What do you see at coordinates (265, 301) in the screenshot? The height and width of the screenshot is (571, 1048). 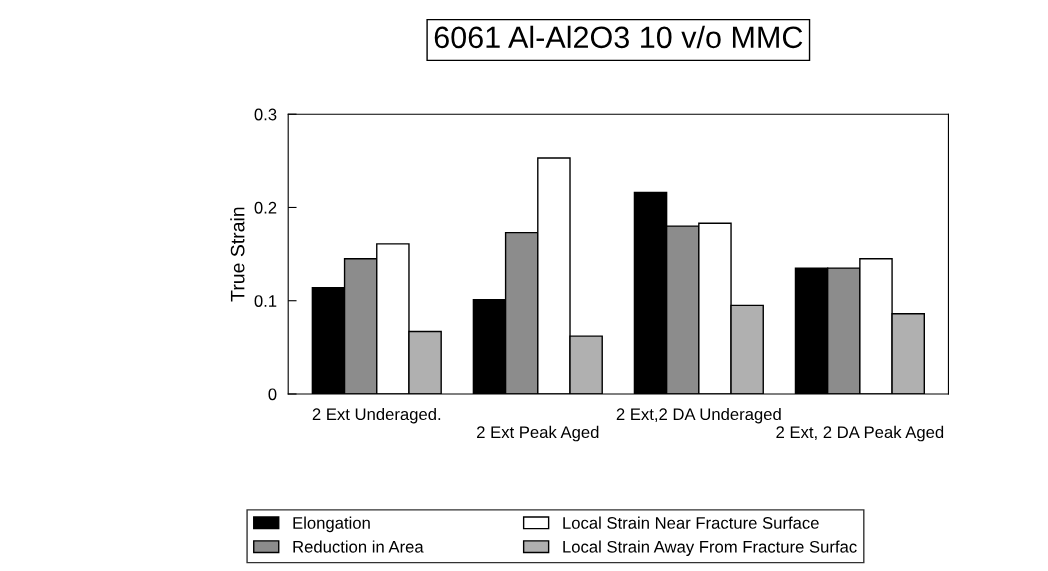 I see `y-tick-label: 0.1` at bounding box center [265, 301].